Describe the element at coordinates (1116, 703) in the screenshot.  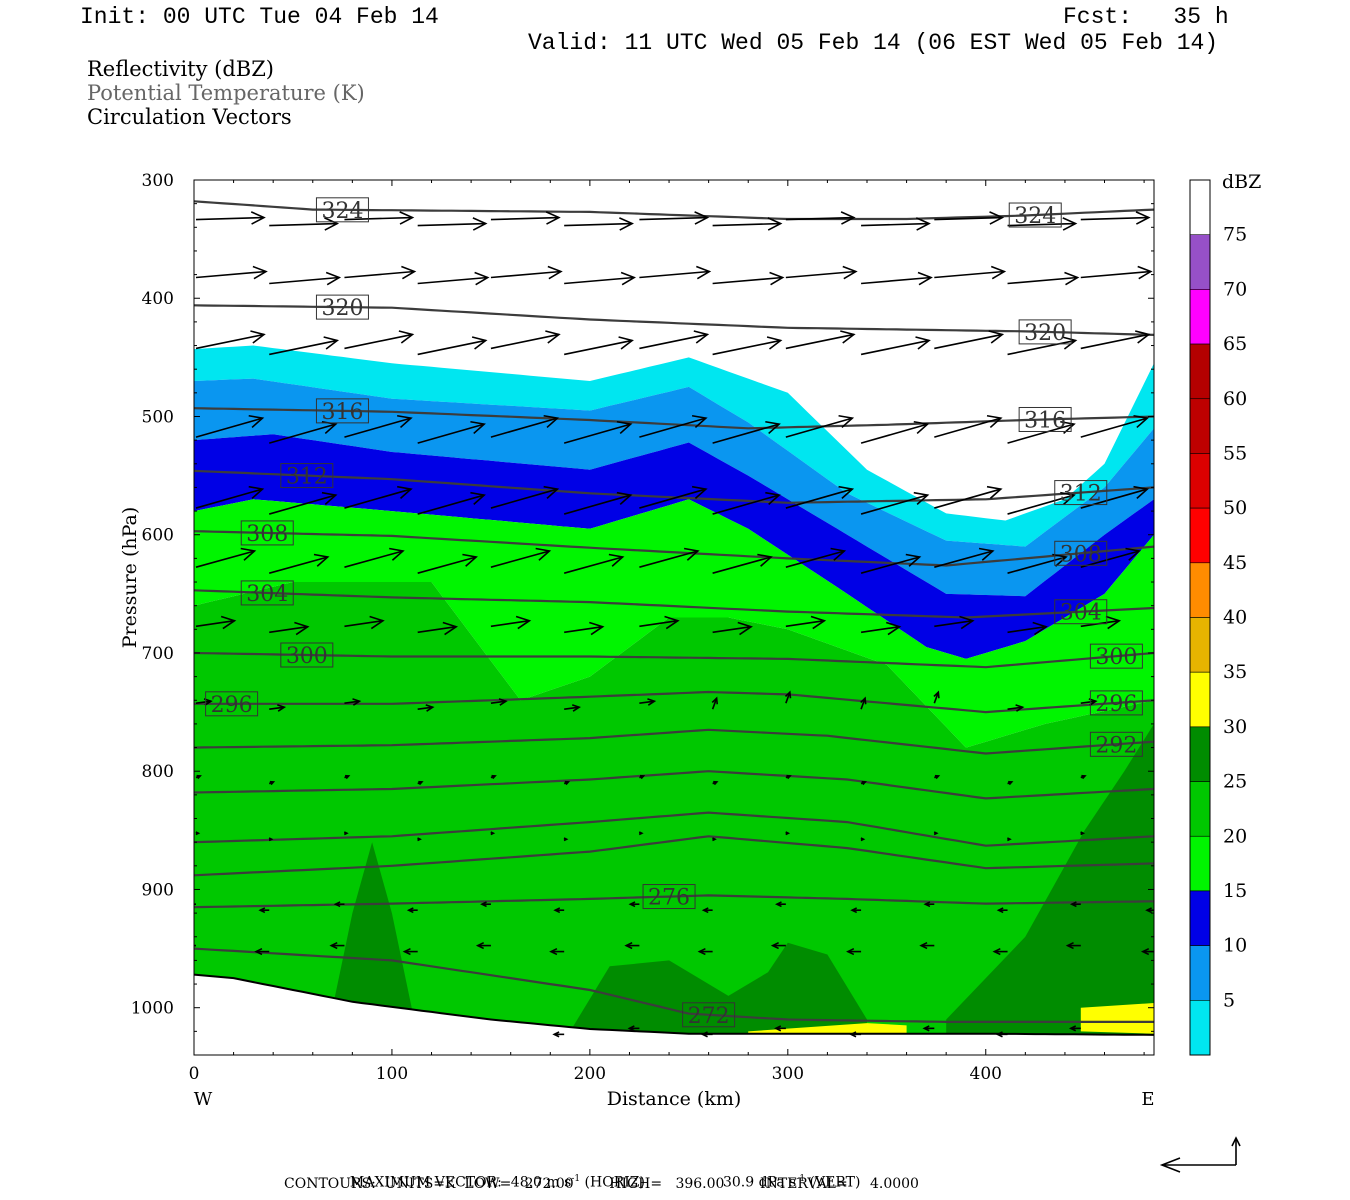
I see `theta-label-296: 296` at that location.